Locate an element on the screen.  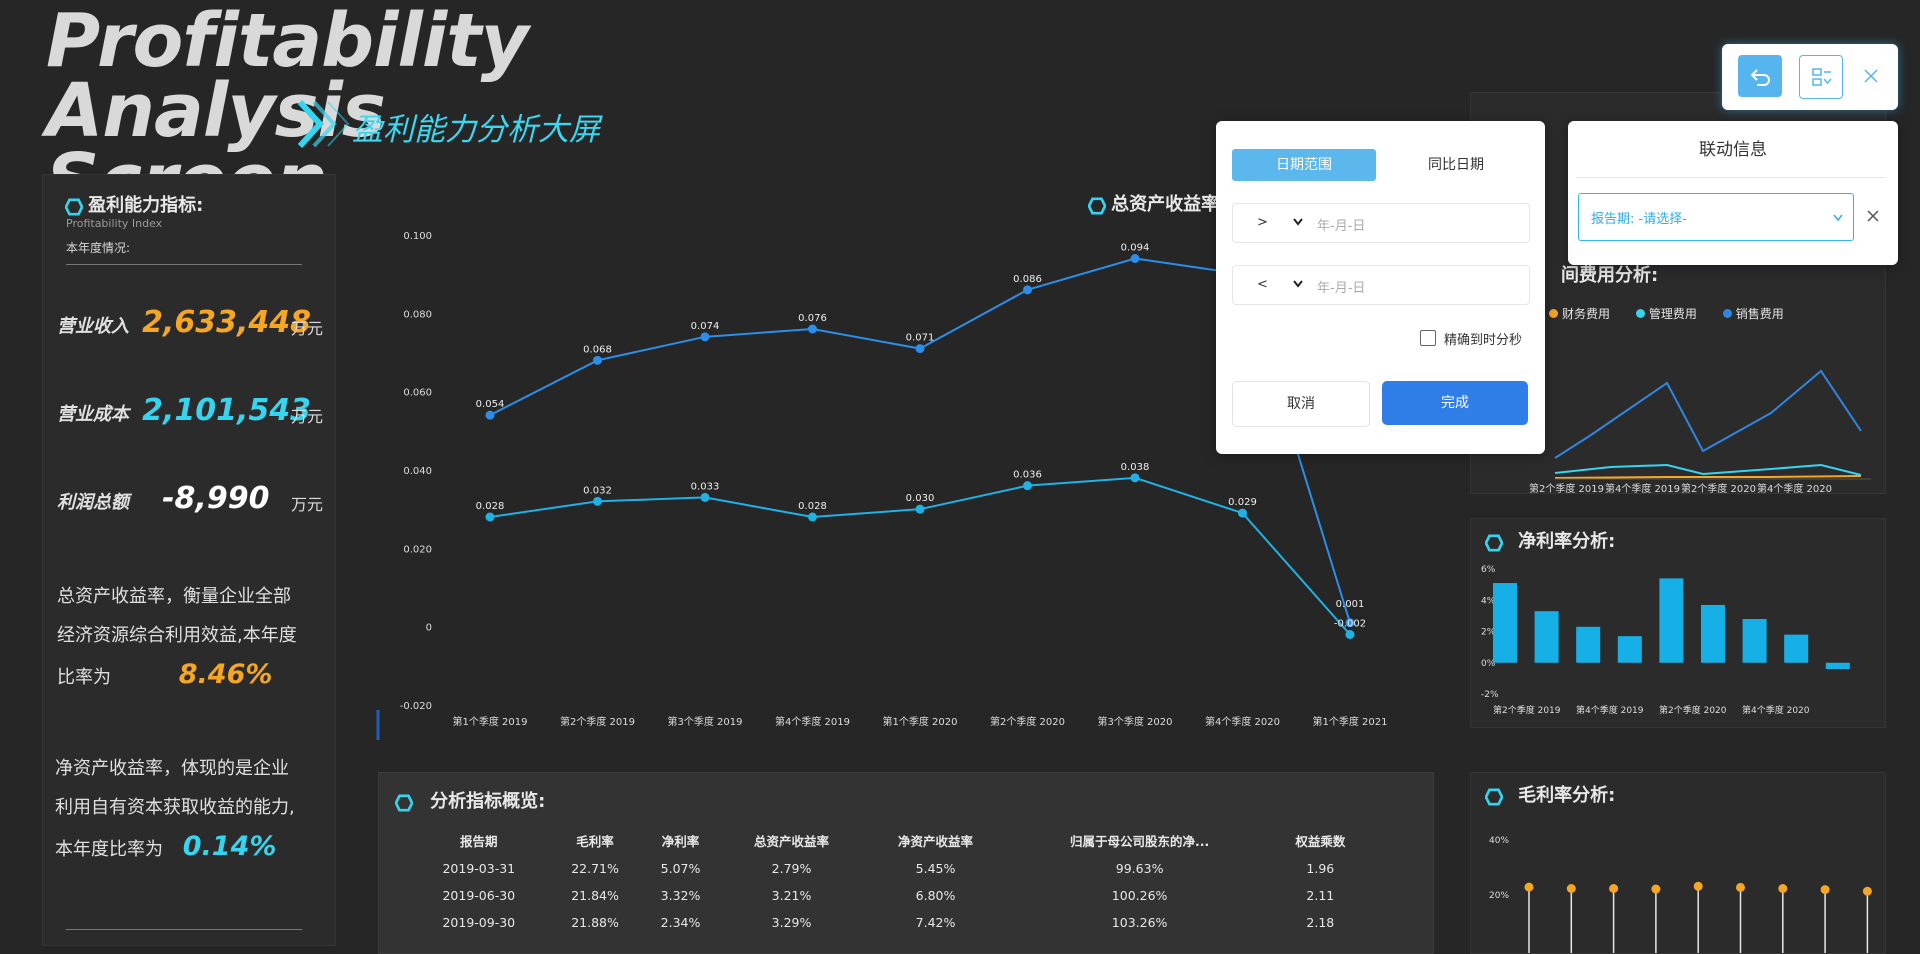
start-date-field: > 年-月-日 is located at coordinates (1381, 223).